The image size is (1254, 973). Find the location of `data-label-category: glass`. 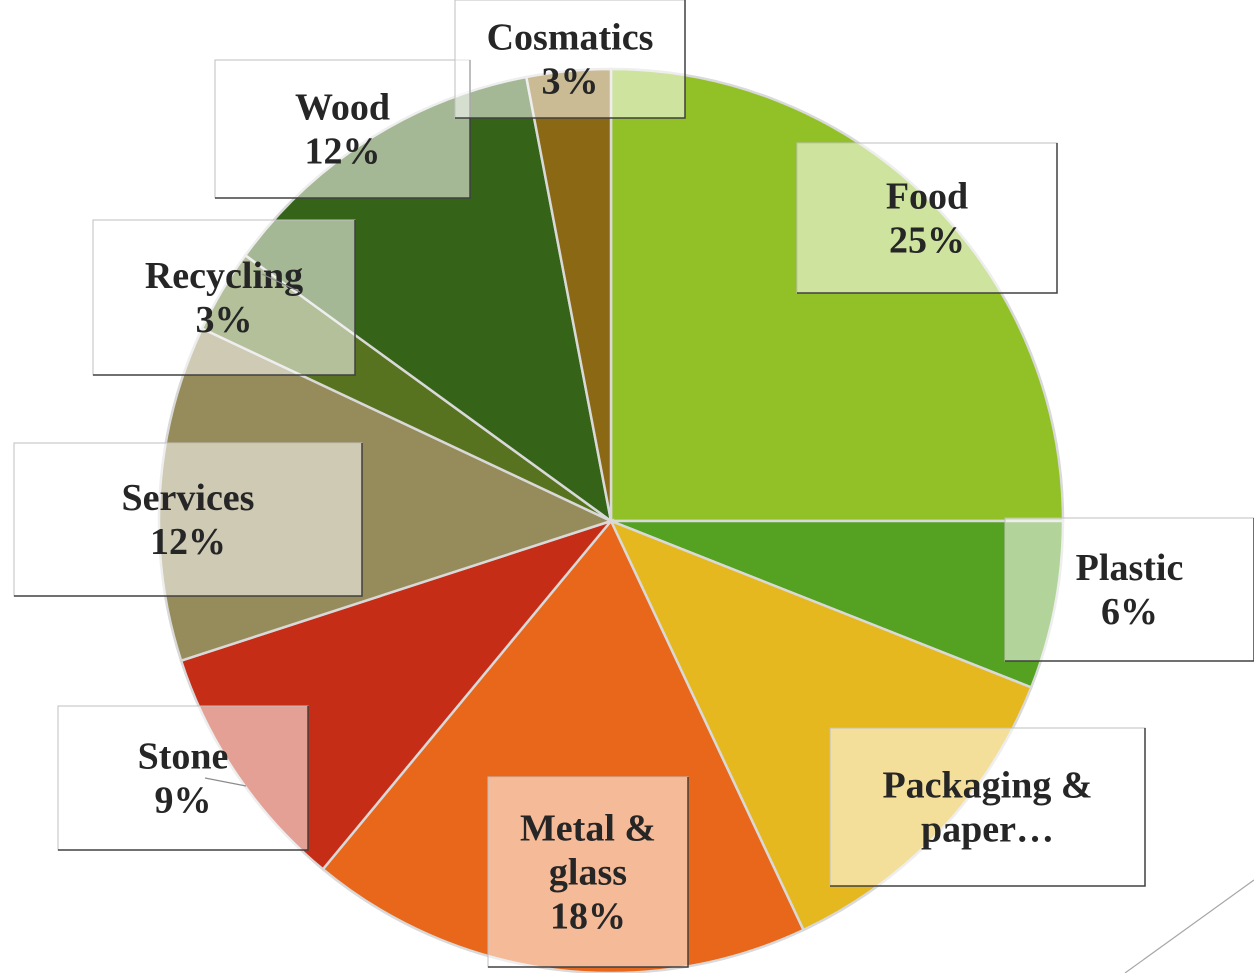

data-label-category: glass is located at coordinates (588, 872).